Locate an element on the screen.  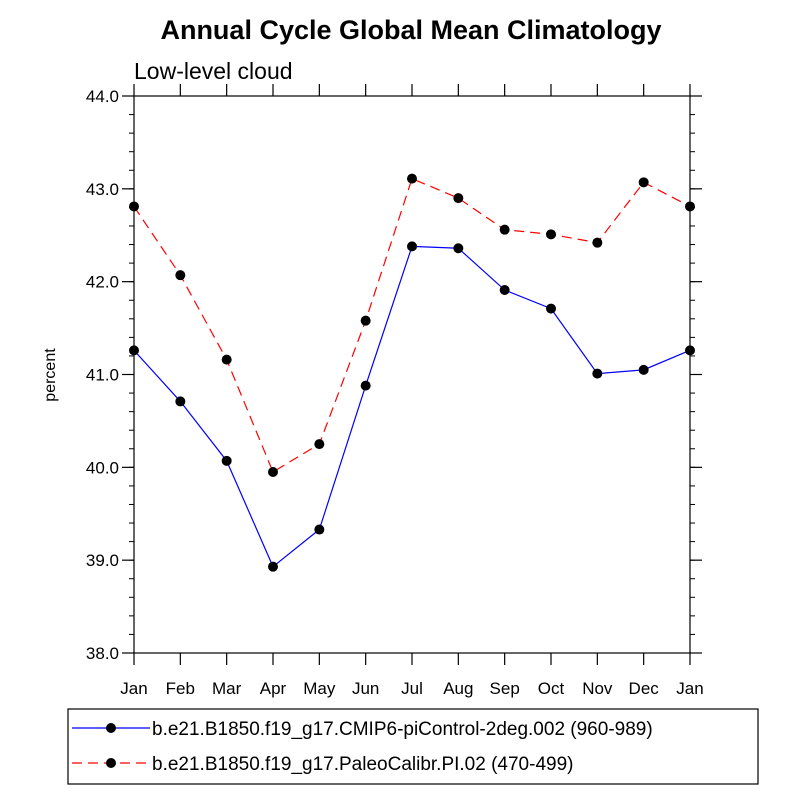
x-tick-label: Jun is located at coordinates (365, 688).